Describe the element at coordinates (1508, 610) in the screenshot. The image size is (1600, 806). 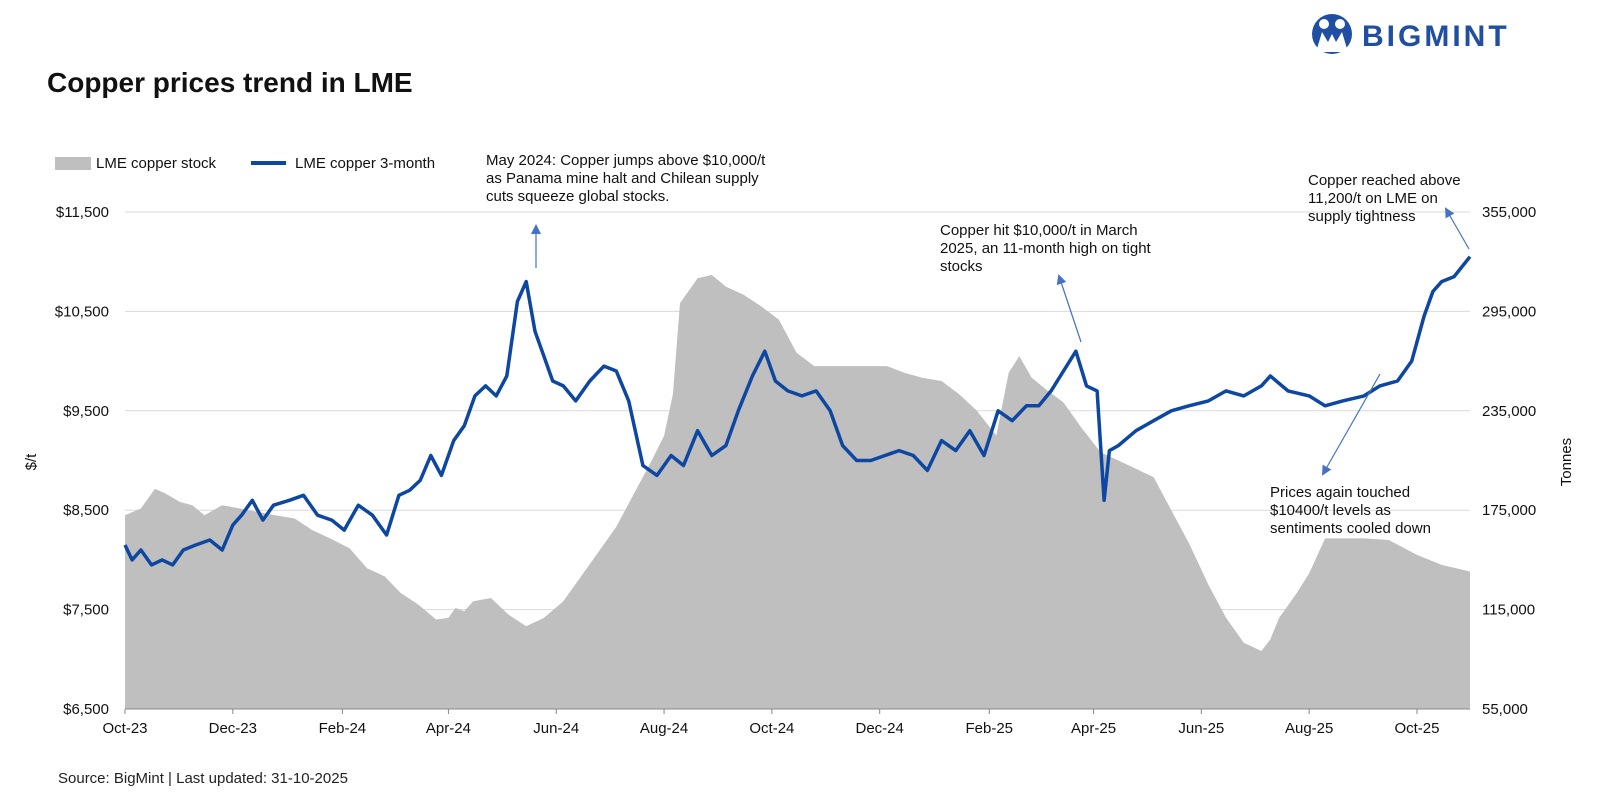
I see `y2-tick-label: 115,000` at that location.